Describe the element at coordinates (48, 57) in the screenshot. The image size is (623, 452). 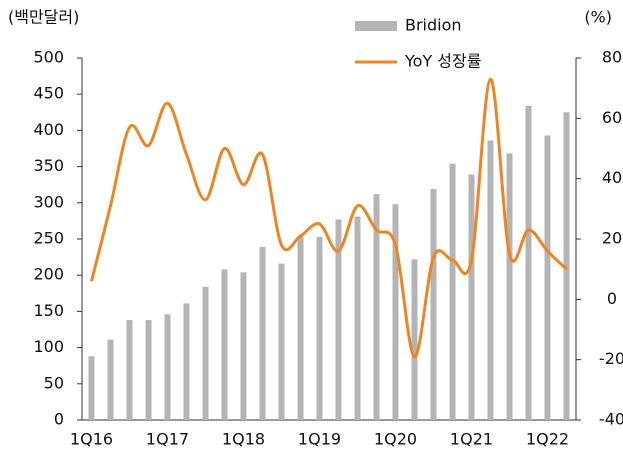
I see `y-tick-label: 500` at that location.